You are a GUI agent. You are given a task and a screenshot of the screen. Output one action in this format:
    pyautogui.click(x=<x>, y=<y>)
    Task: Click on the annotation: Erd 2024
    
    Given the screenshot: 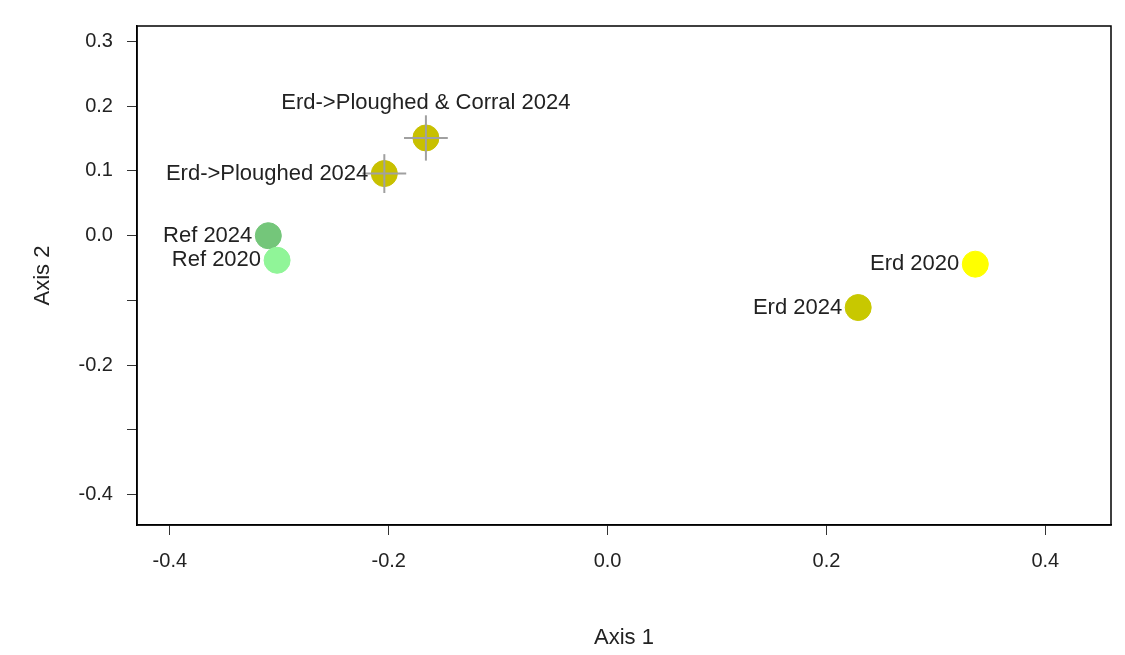 What is the action you would take?
    pyautogui.click(x=797, y=306)
    